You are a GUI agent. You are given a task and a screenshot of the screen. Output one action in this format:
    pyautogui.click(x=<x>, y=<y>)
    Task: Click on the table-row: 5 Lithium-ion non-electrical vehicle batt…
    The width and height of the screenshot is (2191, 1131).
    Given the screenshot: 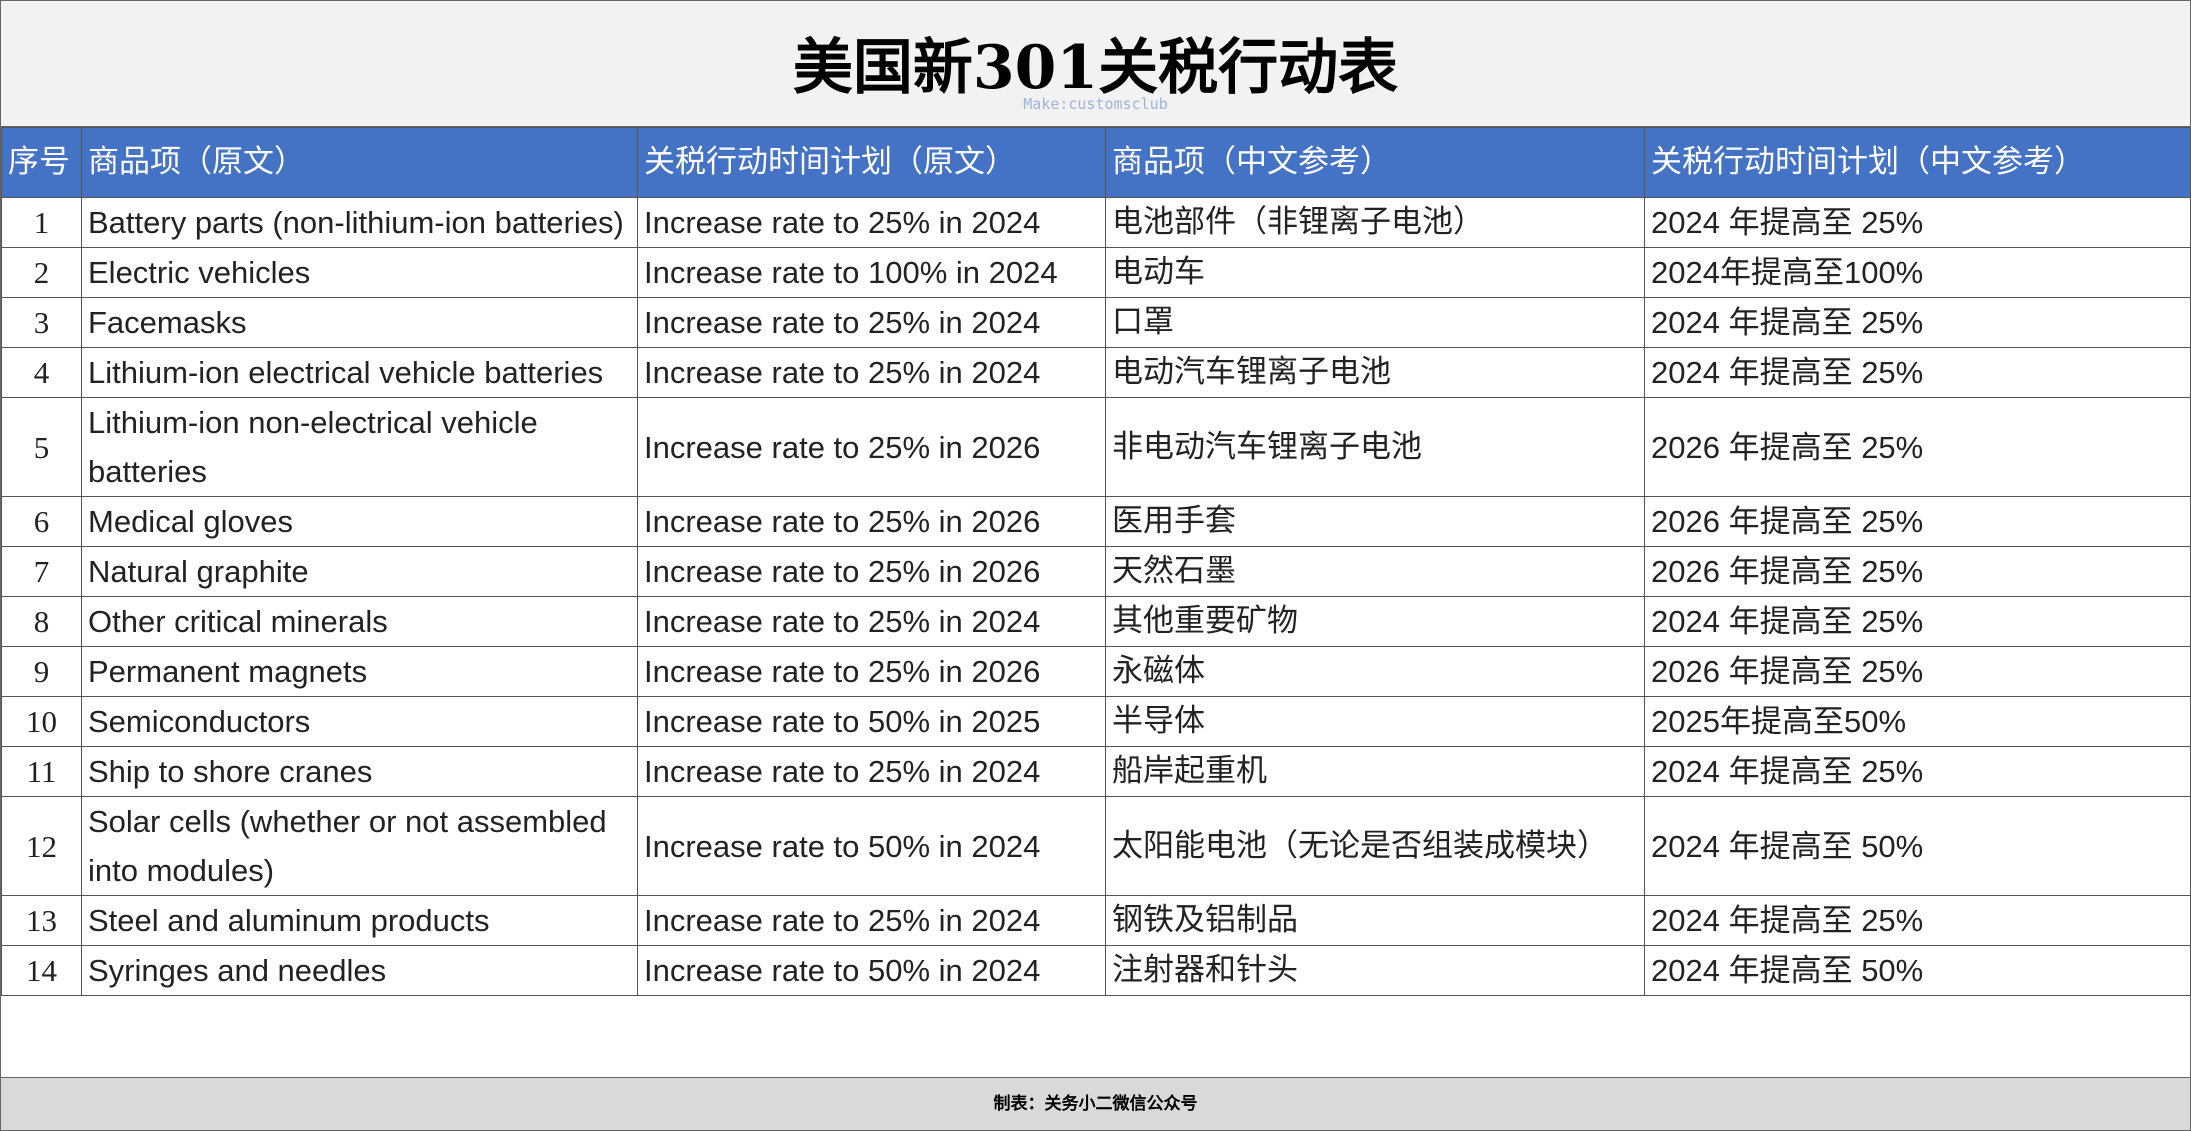 What is the action you would take?
    pyautogui.click(x=1096, y=447)
    